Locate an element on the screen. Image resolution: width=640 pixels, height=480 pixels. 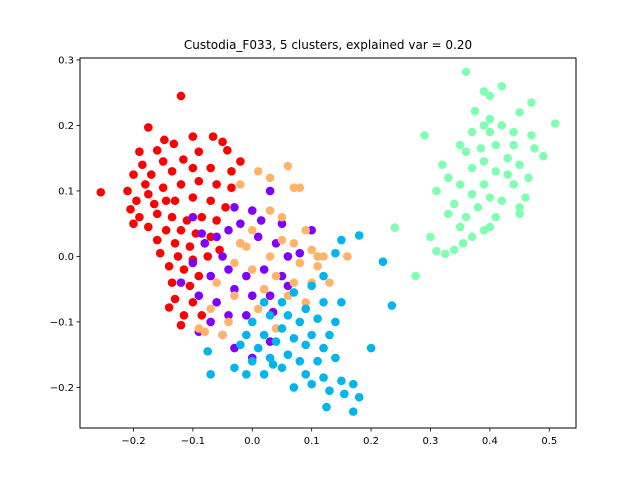
y-tick-label: −0.1 is located at coordinates (62, 322).